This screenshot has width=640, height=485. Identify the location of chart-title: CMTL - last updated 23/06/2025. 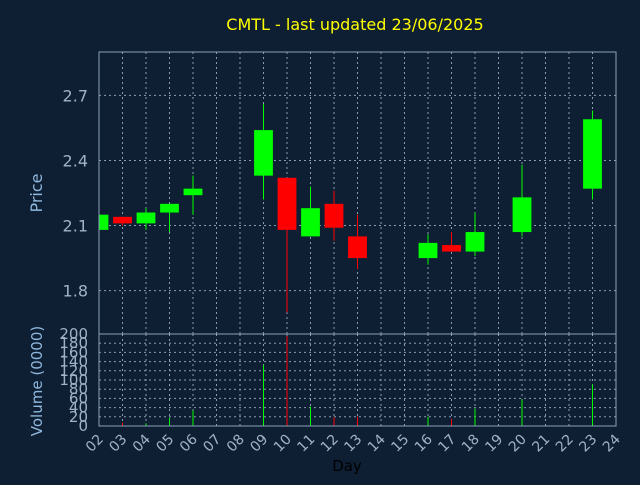
(354, 24).